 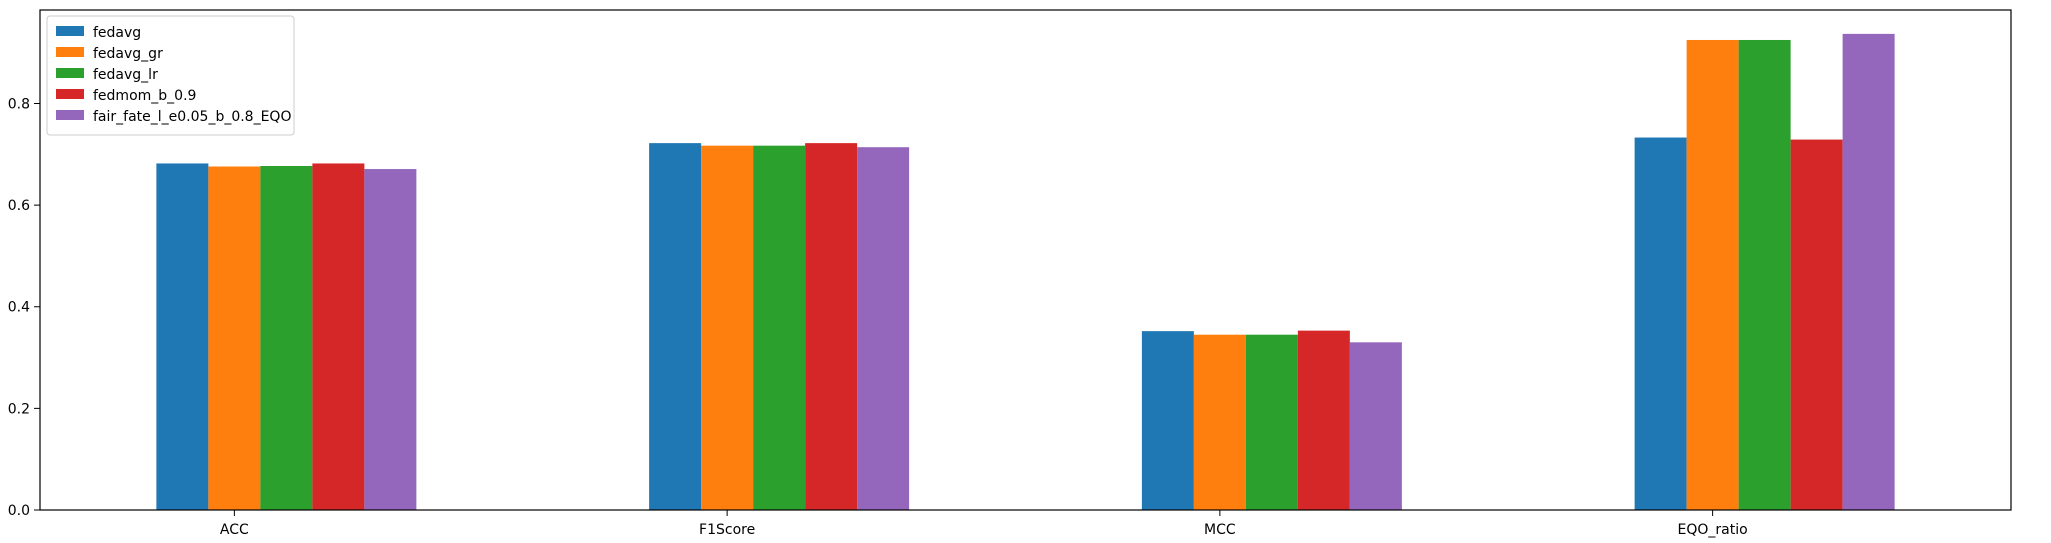 What do you see at coordinates (1713, 530) in the screenshot?
I see `x-tick-label: EQO_ratio` at bounding box center [1713, 530].